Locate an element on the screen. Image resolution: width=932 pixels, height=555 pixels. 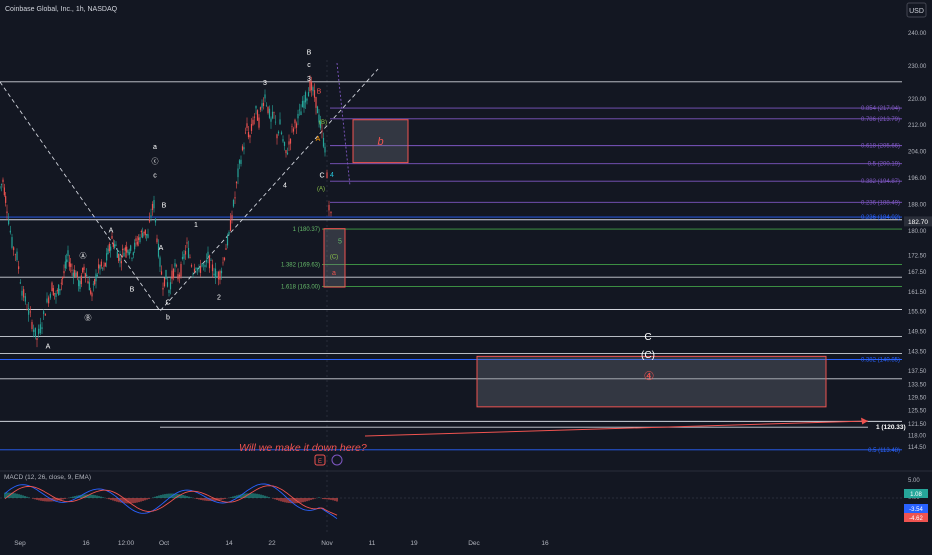
wave-label: C is located at coordinates (321, 176).